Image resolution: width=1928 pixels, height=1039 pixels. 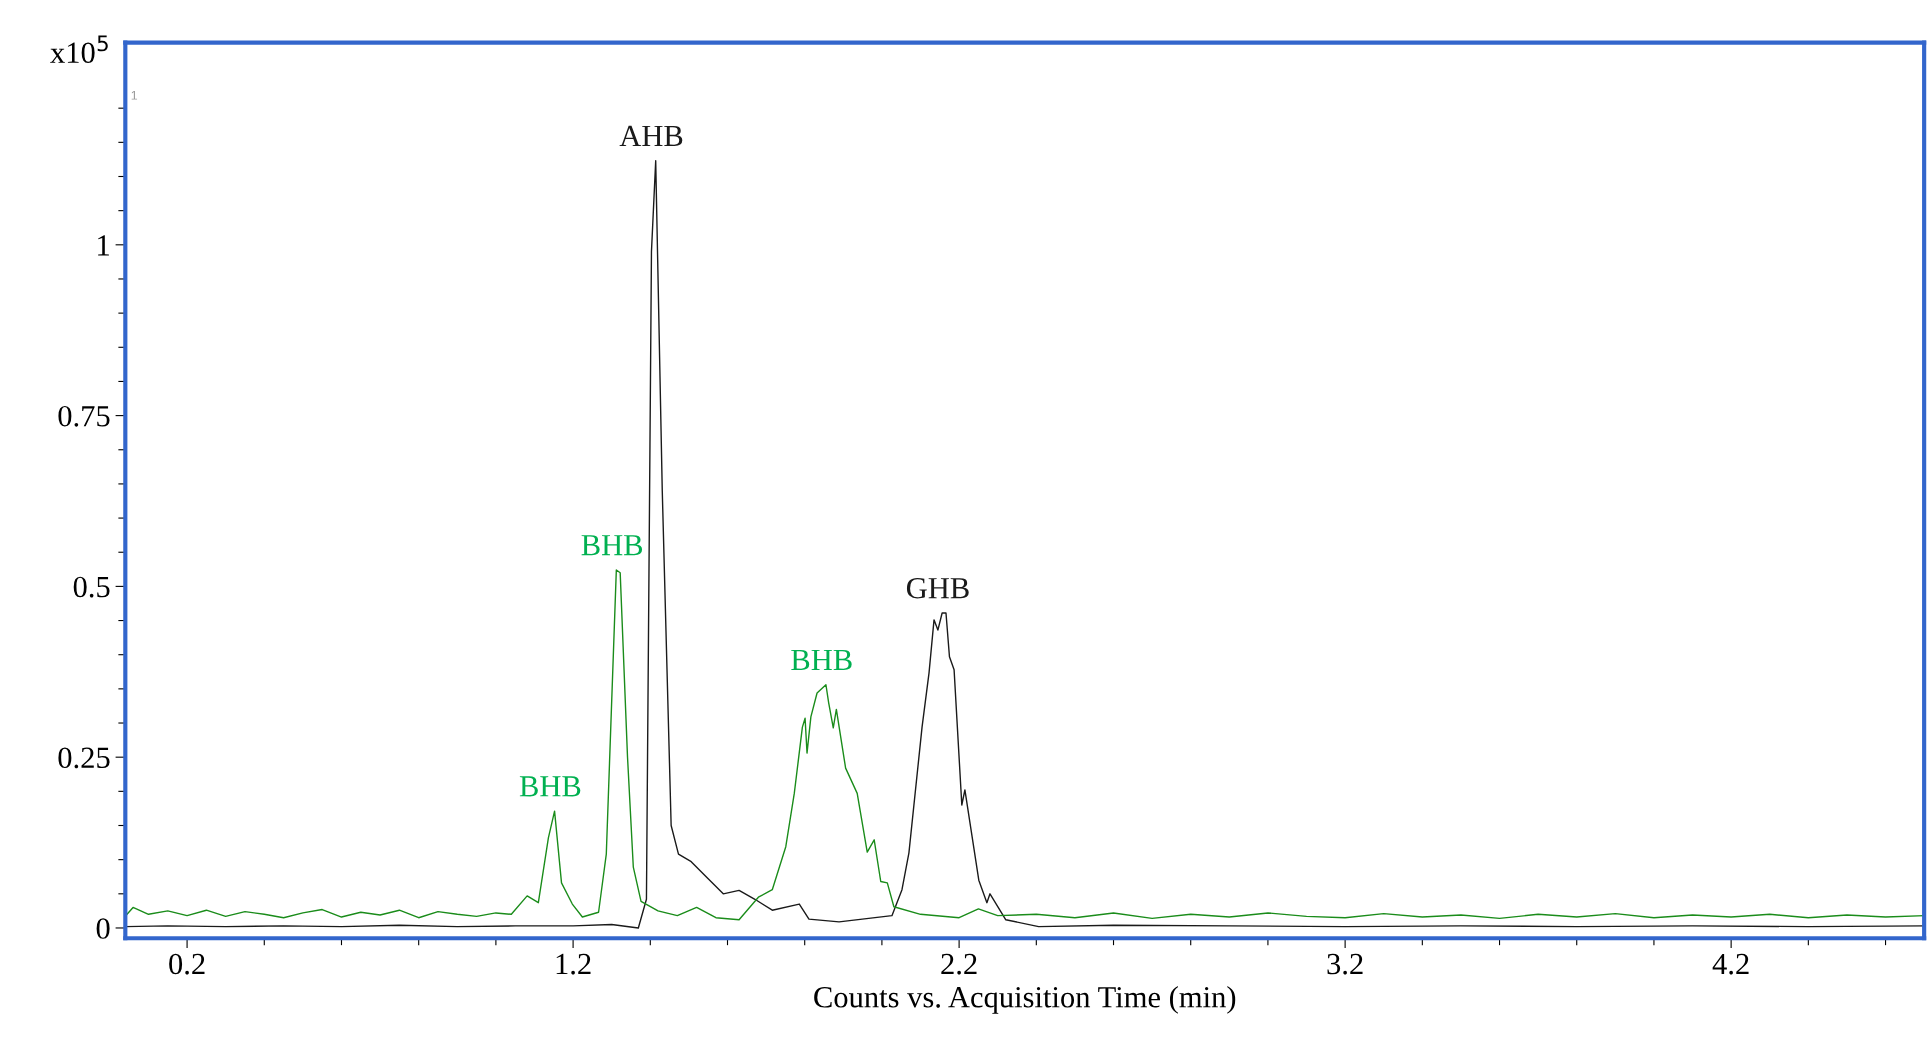 I want to click on y-tick-label: 0.25, so click(x=84, y=758).